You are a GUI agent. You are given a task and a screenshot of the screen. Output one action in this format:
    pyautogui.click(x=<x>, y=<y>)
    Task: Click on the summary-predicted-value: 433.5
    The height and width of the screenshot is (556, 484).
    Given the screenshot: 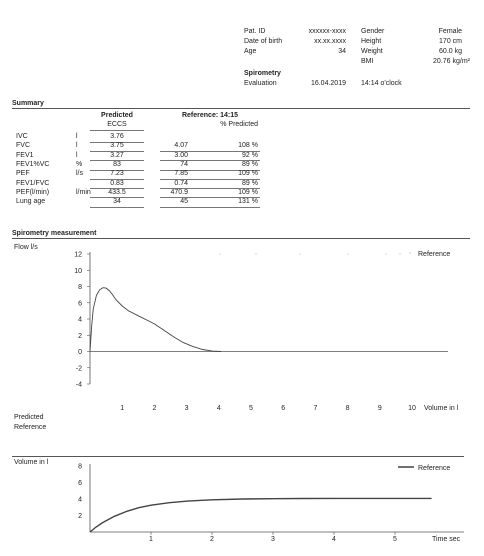 What is the action you would take?
    pyautogui.click(x=117, y=192)
    